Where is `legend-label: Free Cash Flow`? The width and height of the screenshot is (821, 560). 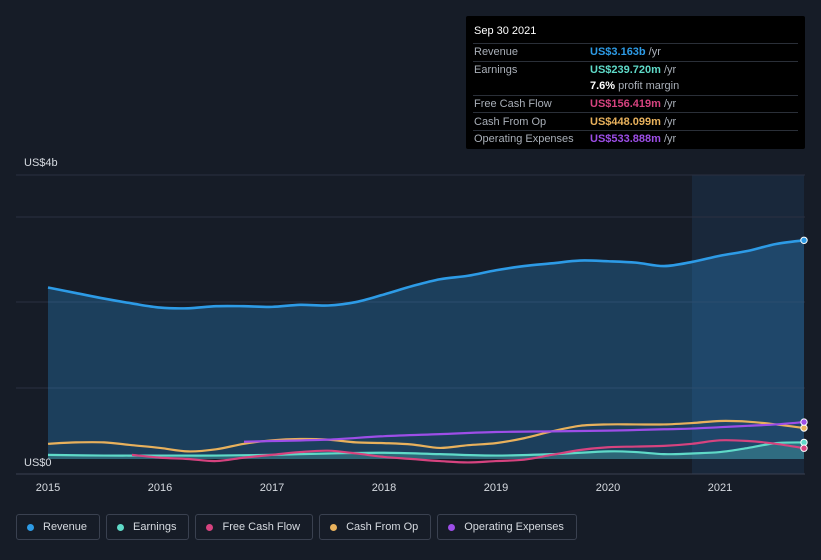
legend-label: Free Cash Flow is located at coordinates (261, 527).